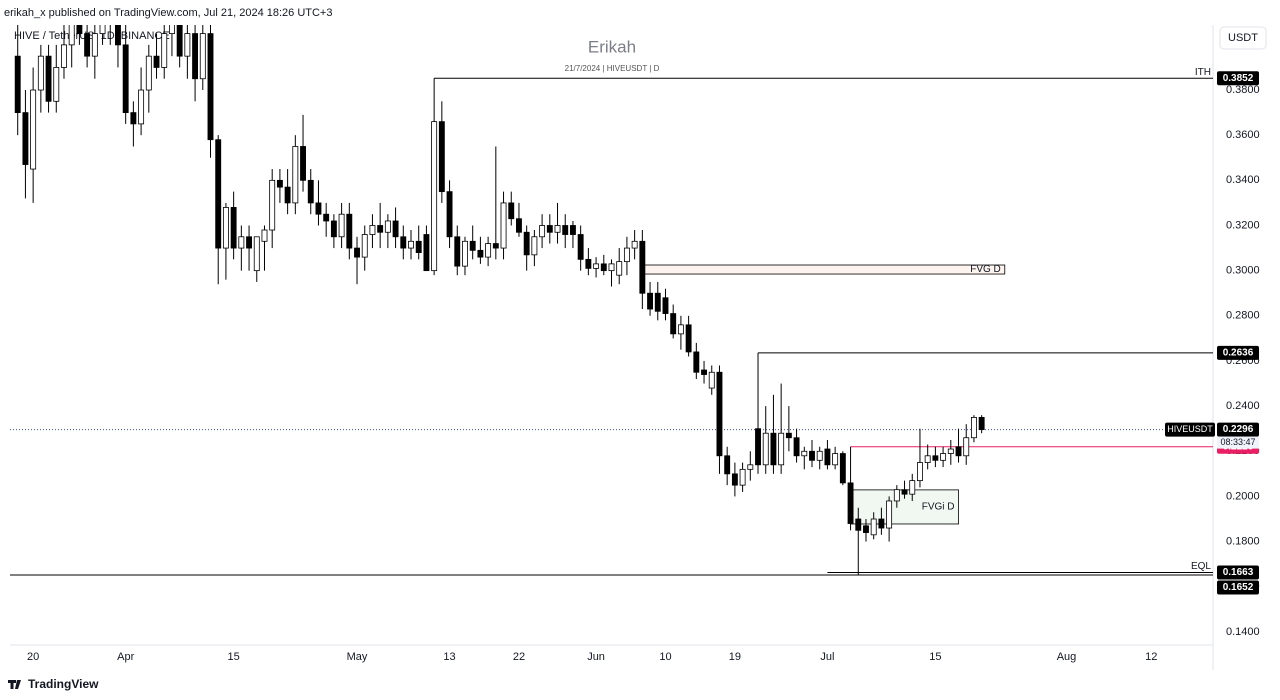 The image size is (1280, 700). Describe the element at coordinates (1243, 496) in the screenshot. I see `y-tick-label: 0.2000` at that location.